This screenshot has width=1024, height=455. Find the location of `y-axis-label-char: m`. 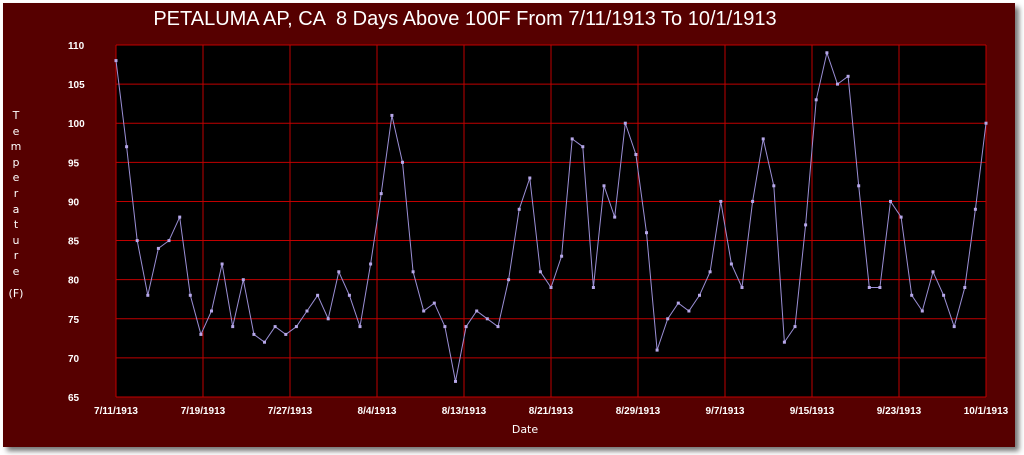

y-axis-label-char: m is located at coordinates (16, 147).